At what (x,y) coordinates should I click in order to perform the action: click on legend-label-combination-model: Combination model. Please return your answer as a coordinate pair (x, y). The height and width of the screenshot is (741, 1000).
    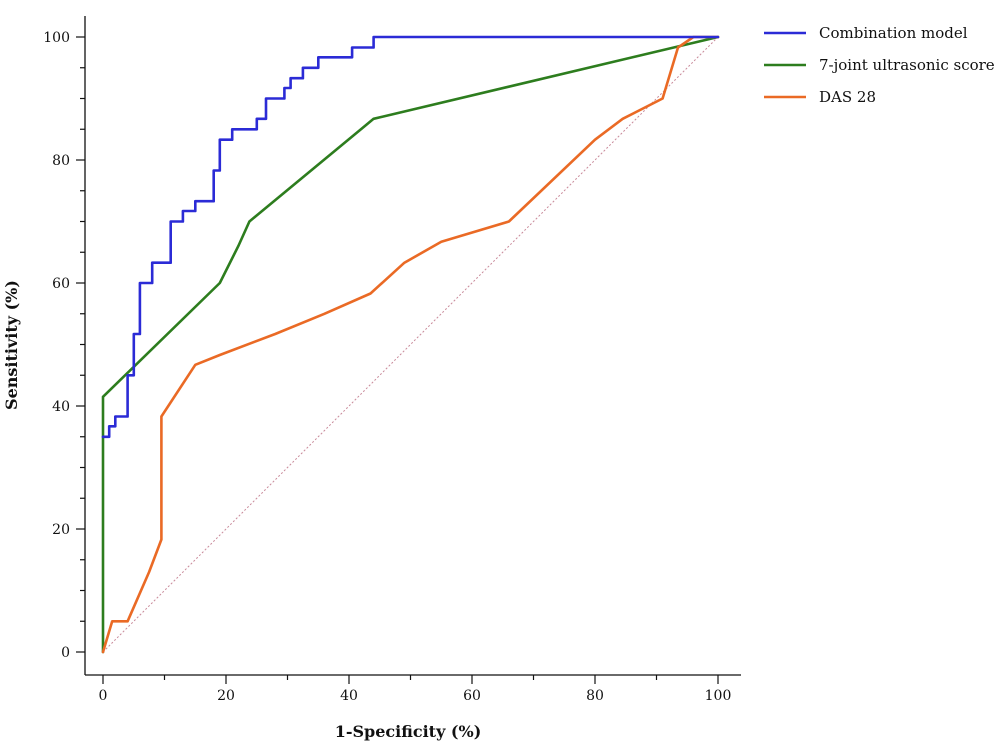
    Looking at the image, I should click on (893, 33).